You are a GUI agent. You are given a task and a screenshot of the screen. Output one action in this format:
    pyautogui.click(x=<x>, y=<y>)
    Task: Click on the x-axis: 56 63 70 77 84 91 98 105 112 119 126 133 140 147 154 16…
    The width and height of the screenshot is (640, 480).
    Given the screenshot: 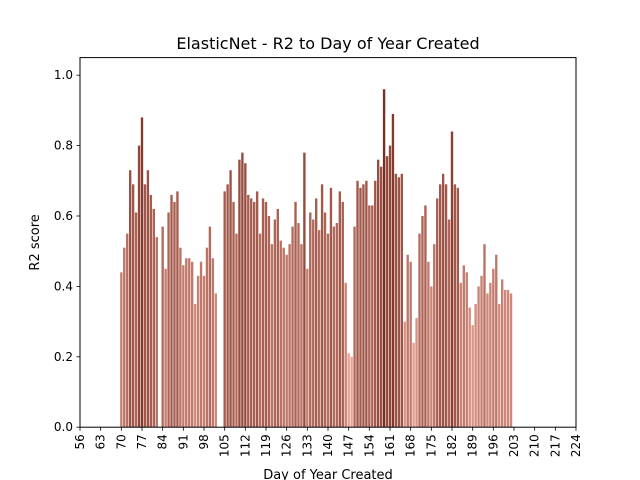 What is the action you would take?
    pyautogui.click(x=328, y=442)
    